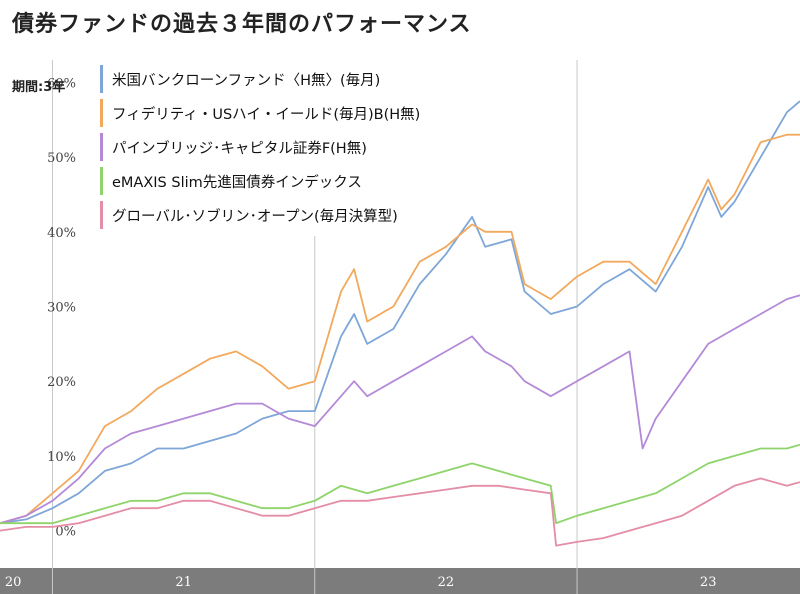  What do you see at coordinates (61, 233) in the screenshot?
I see `y-tick-label: 40%` at bounding box center [61, 233].